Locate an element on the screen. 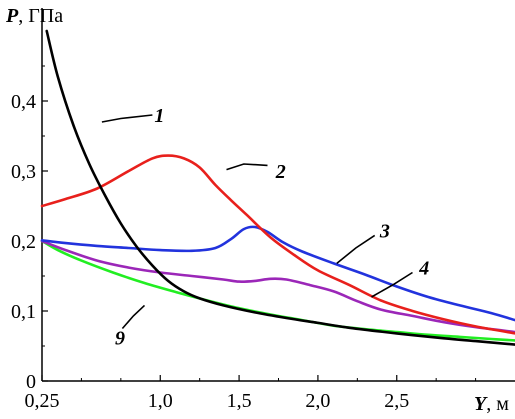 The height and width of the screenshot is (419, 515). curve-label-2: 2 is located at coordinates (280, 172).